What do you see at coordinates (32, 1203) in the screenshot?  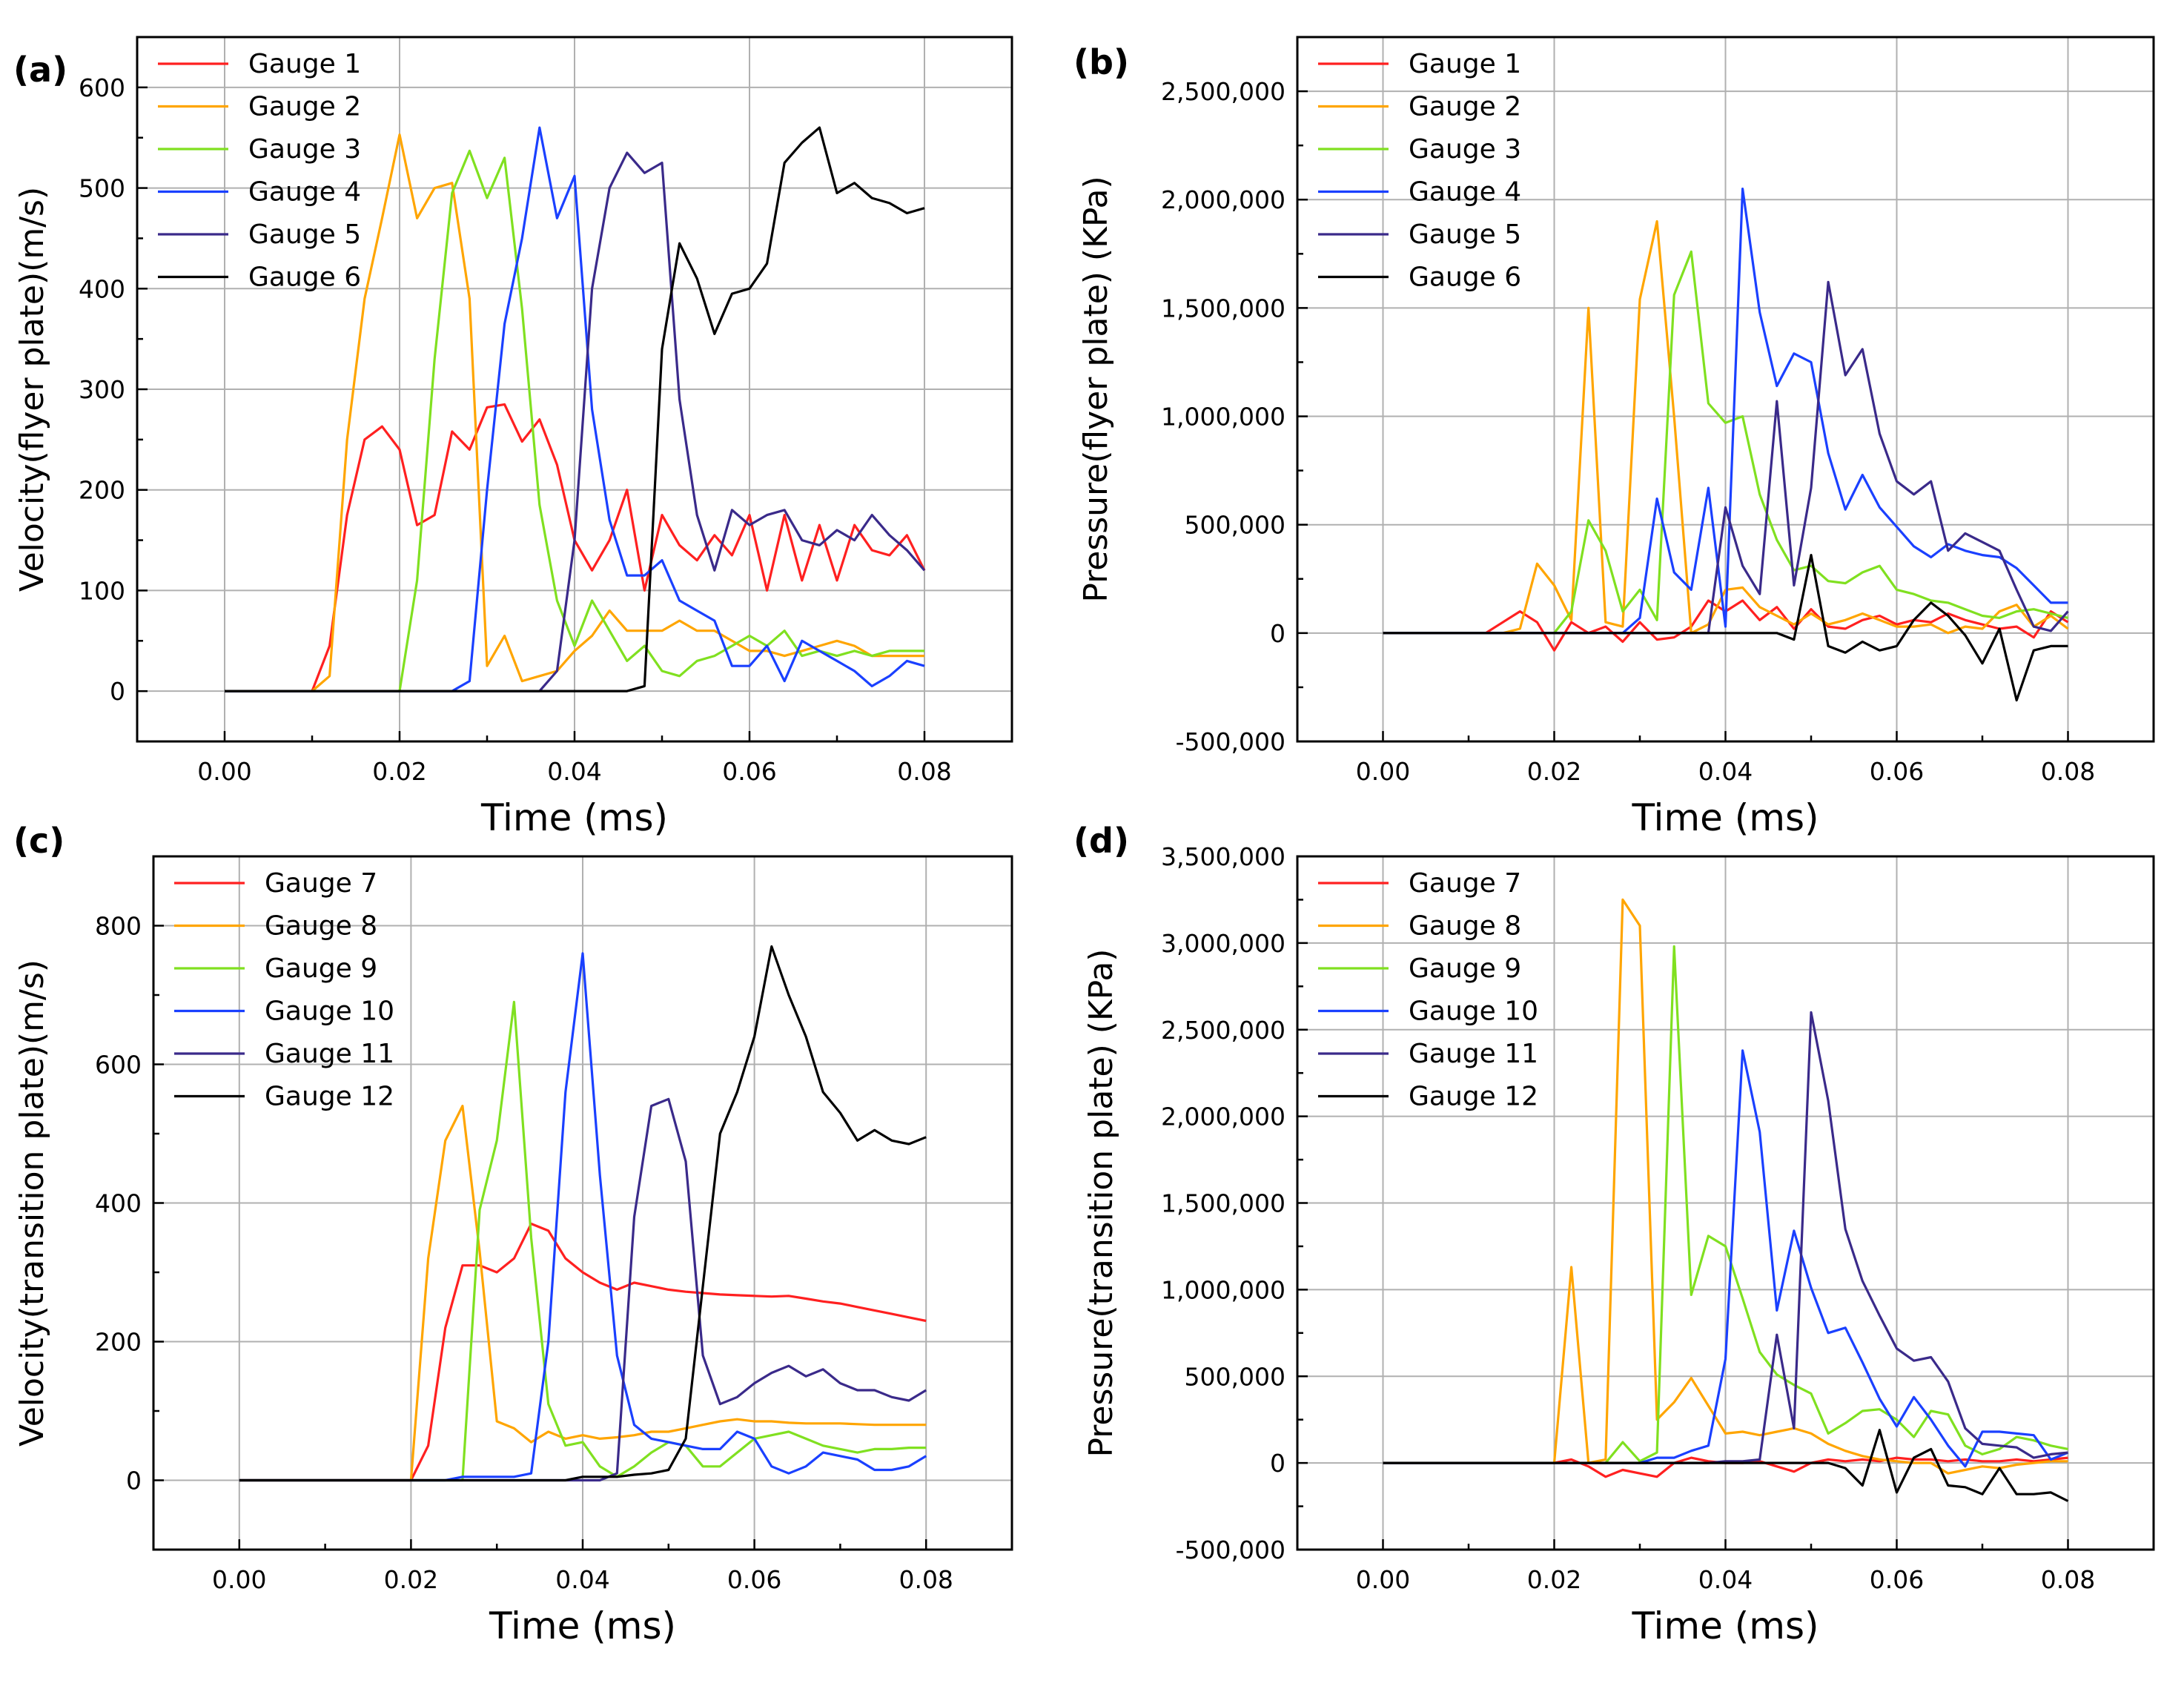 I see `y-axis-label: Velocity(transition plate)(m/s)` at bounding box center [32, 1203].